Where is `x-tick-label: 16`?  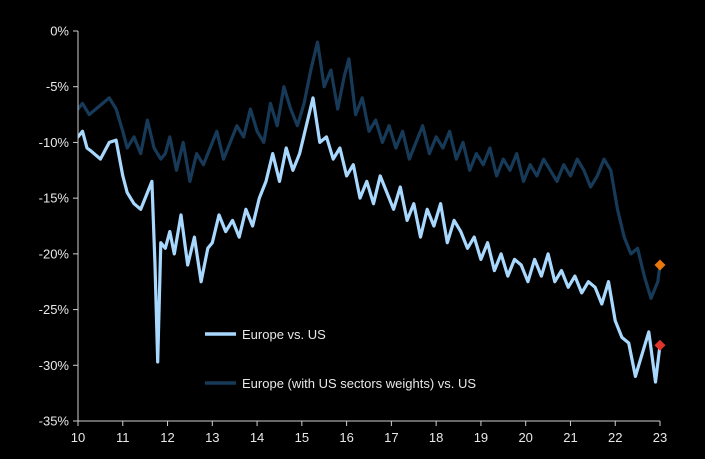
x-tick-label: 16 is located at coordinates (346, 437).